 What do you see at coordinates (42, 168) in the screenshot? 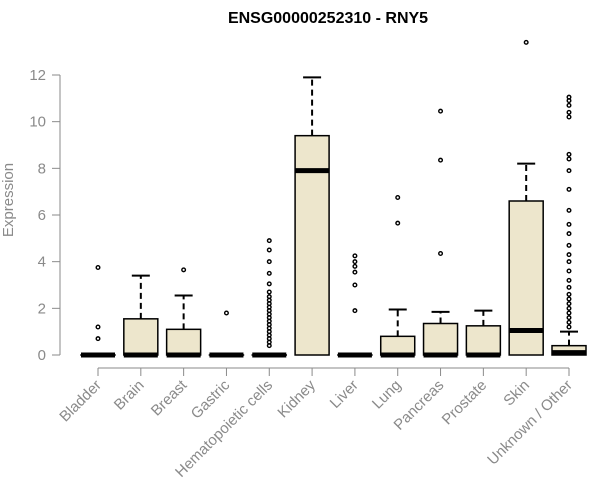
I see `y-tick-label: 8` at bounding box center [42, 168].